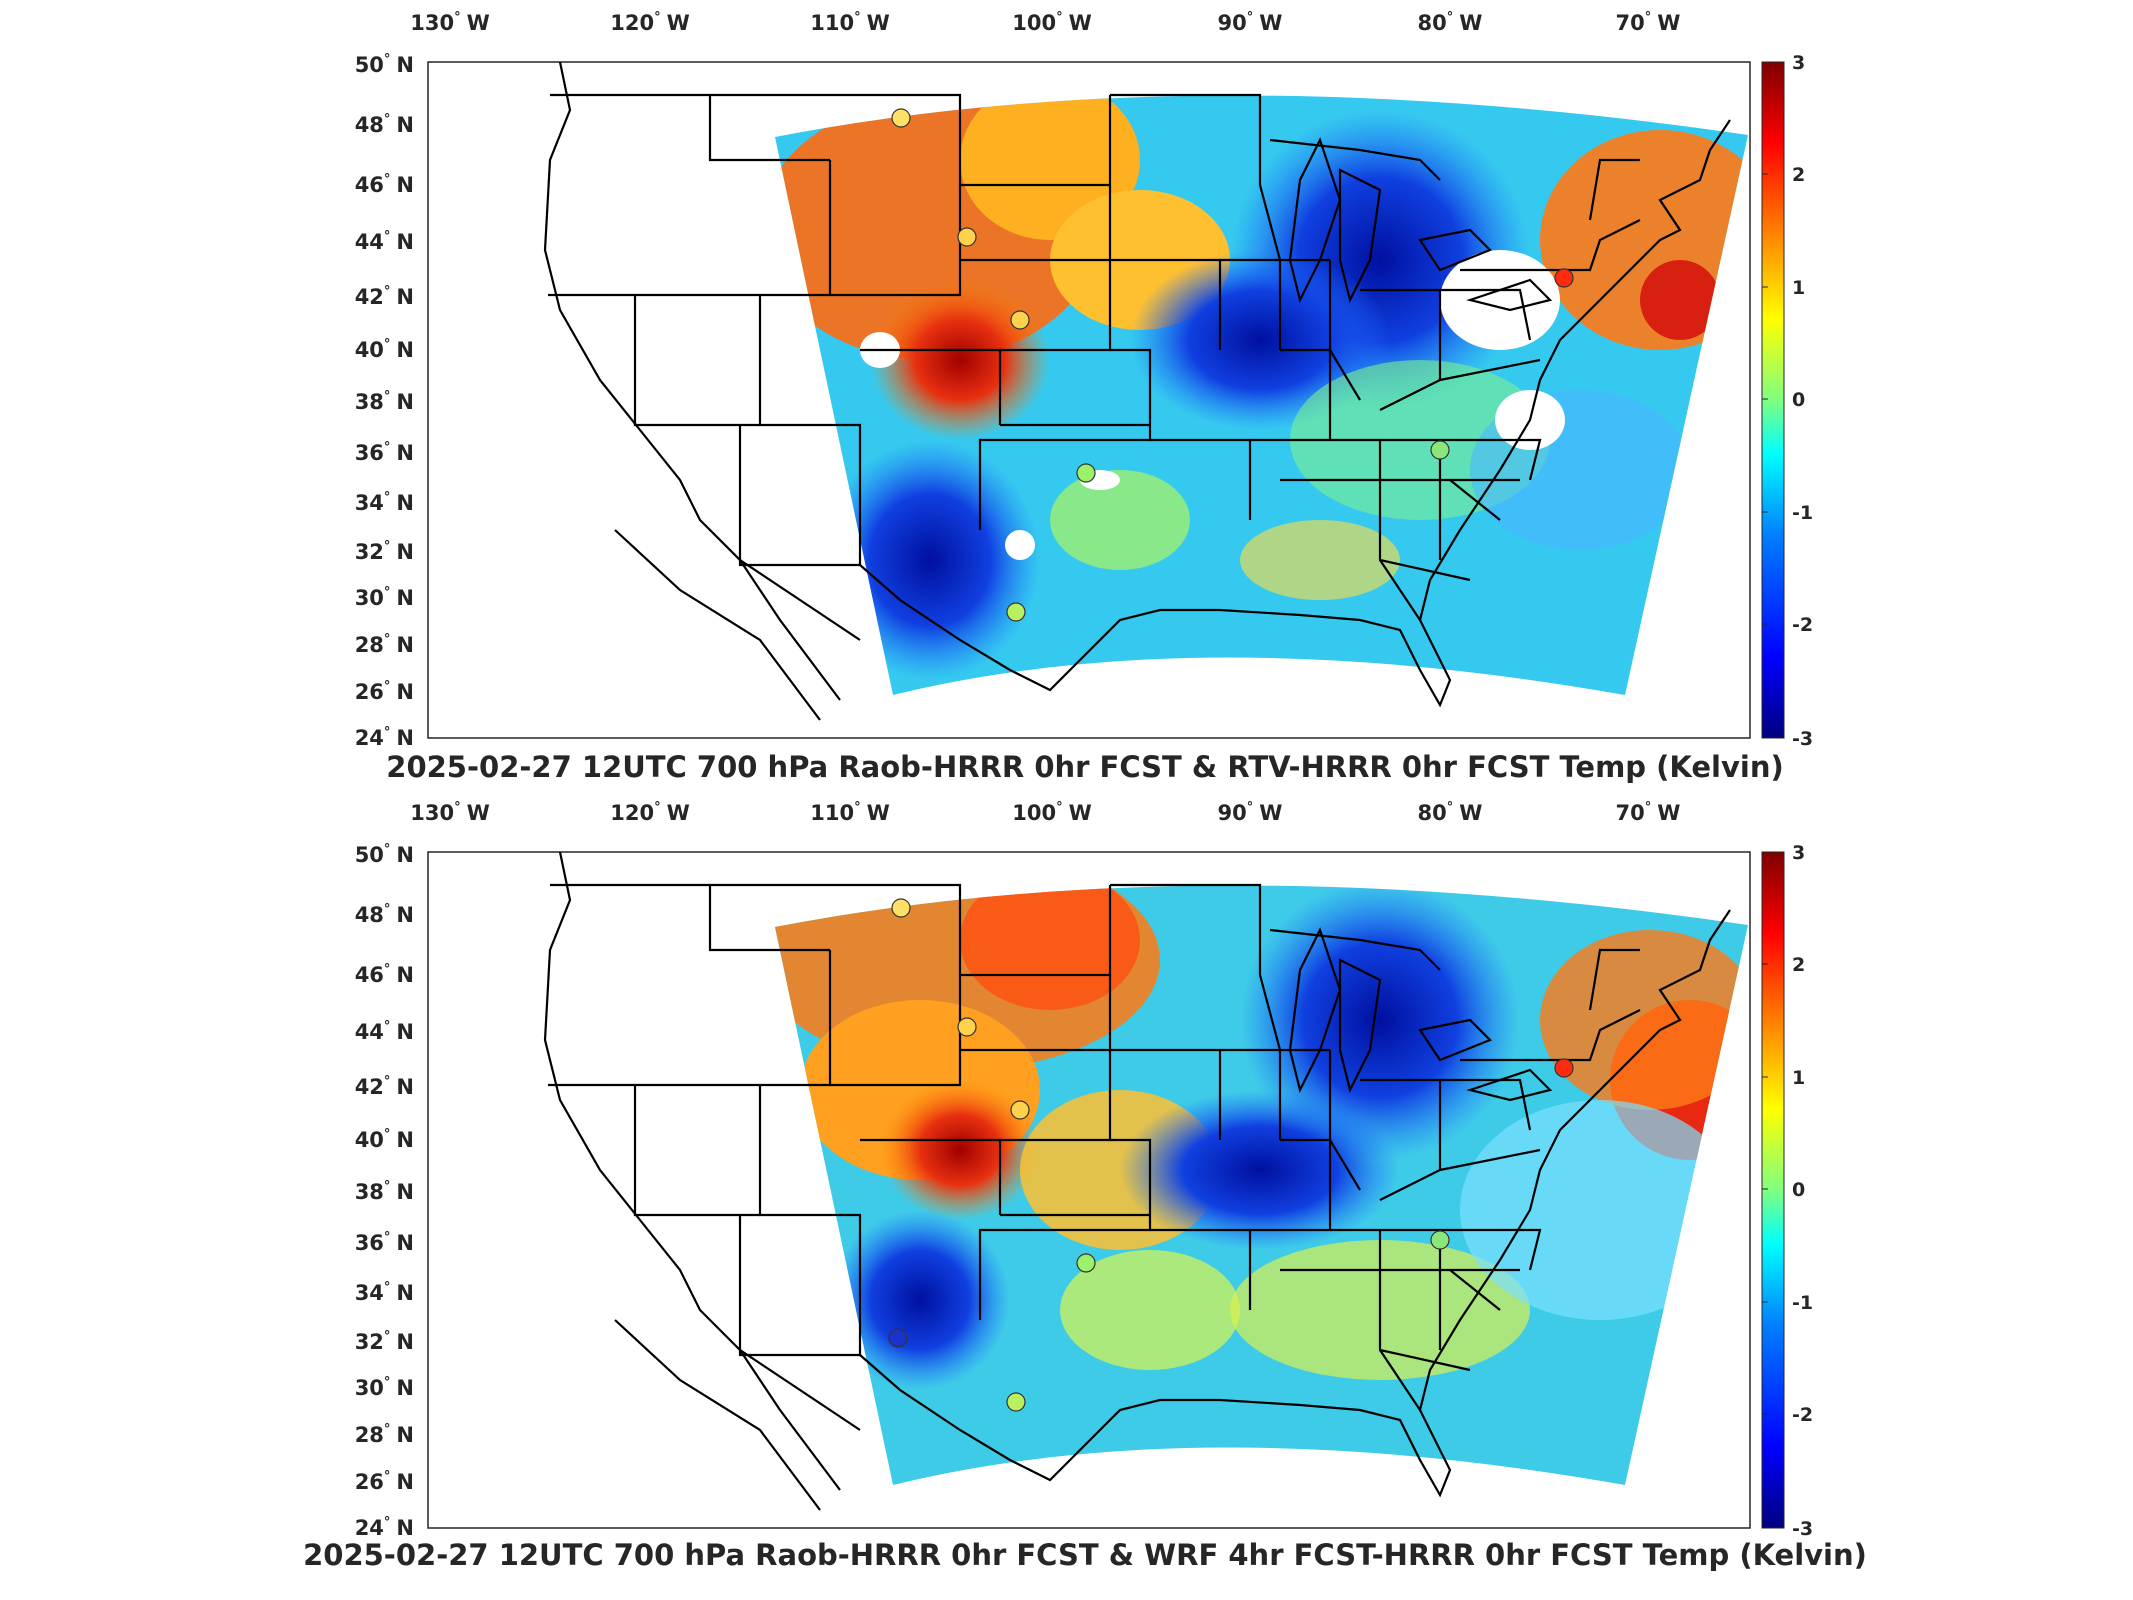  What do you see at coordinates (1016, 612) in the screenshot?
I see `station-marker-s-texas` at bounding box center [1016, 612].